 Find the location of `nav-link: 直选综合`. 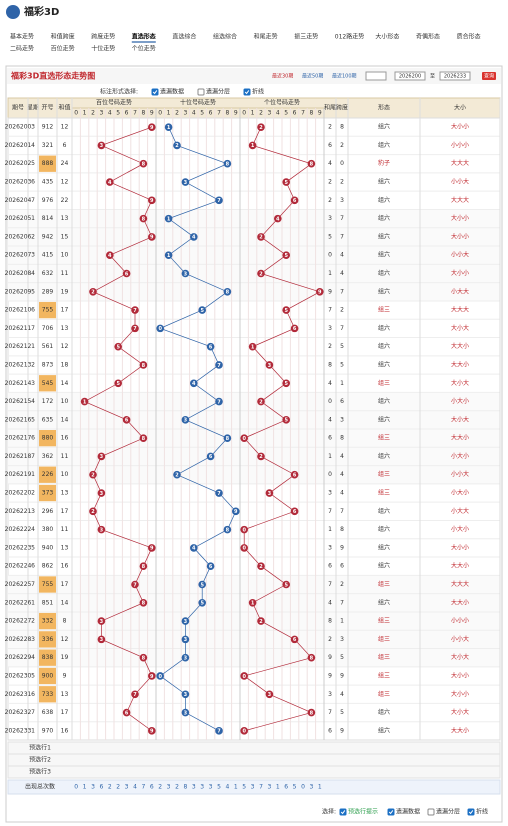

nav-link: 直选综合 is located at coordinates (184, 37).